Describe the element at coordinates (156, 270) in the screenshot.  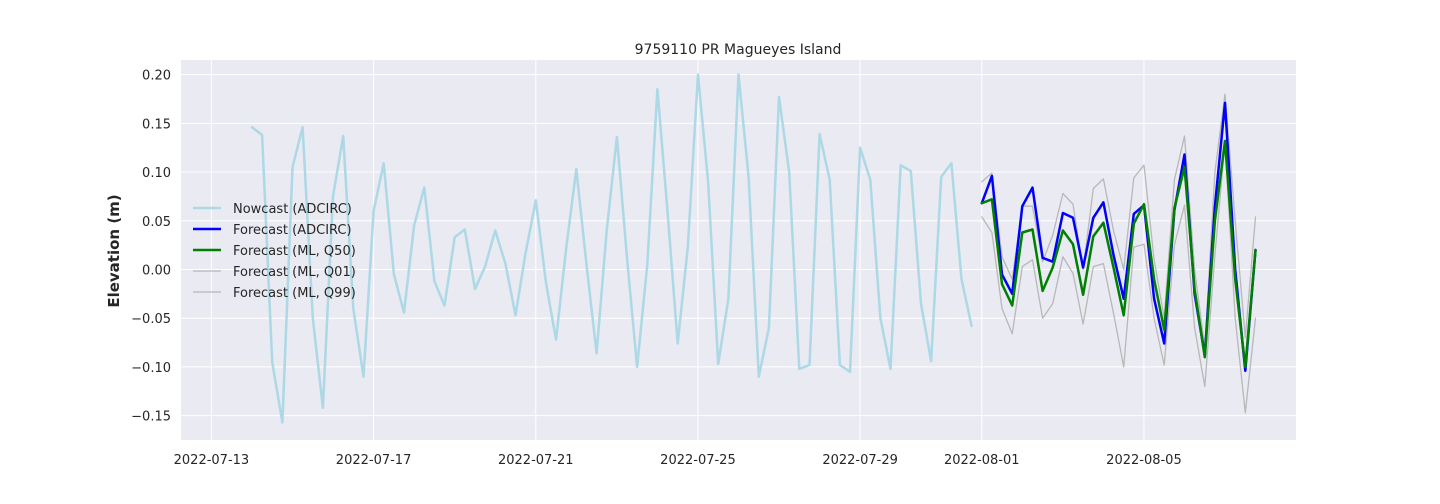
I see `y-tick-label: 0.00` at that location.